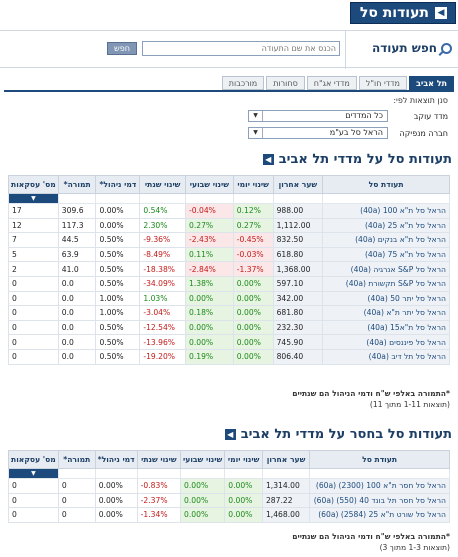 This screenshot has width=458, height=557. What do you see at coordinates (403, 13) in the screenshot?
I see `page-title-bar: תעודות סל ◀` at bounding box center [403, 13].